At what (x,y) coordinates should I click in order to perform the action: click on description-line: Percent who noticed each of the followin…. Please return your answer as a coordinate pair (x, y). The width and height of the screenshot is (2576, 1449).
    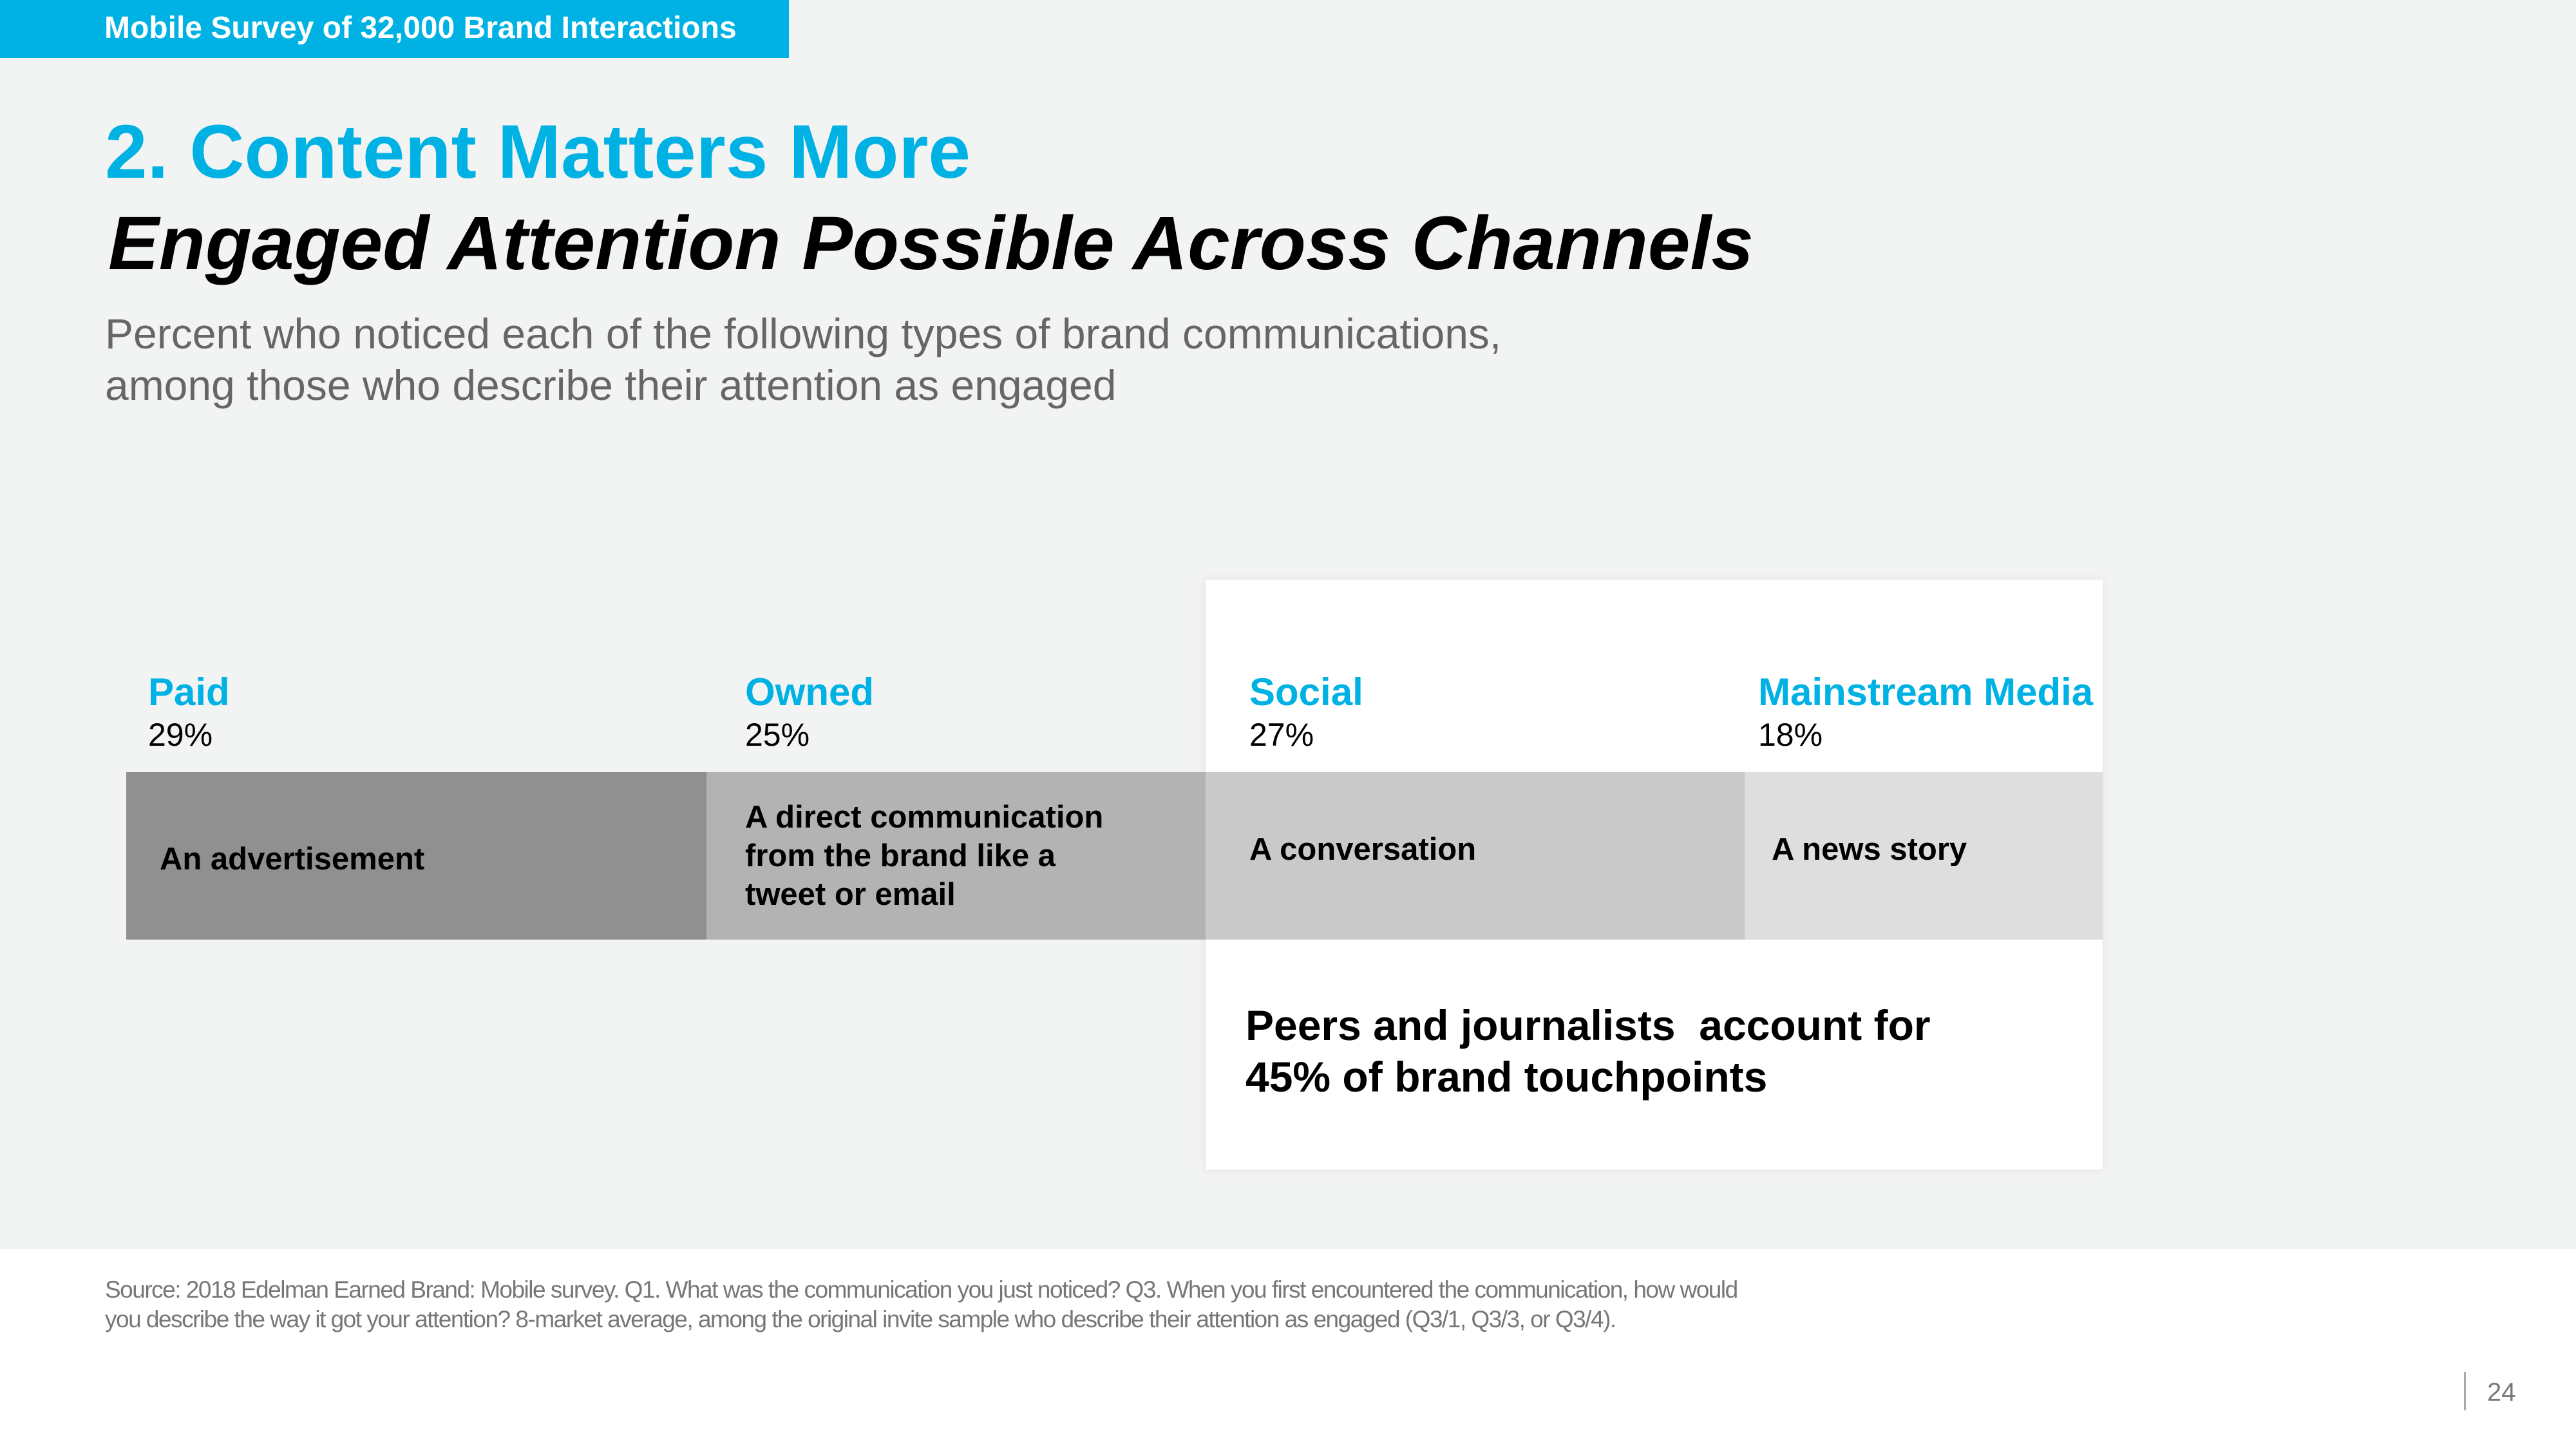
    Looking at the image, I should click on (804, 334).